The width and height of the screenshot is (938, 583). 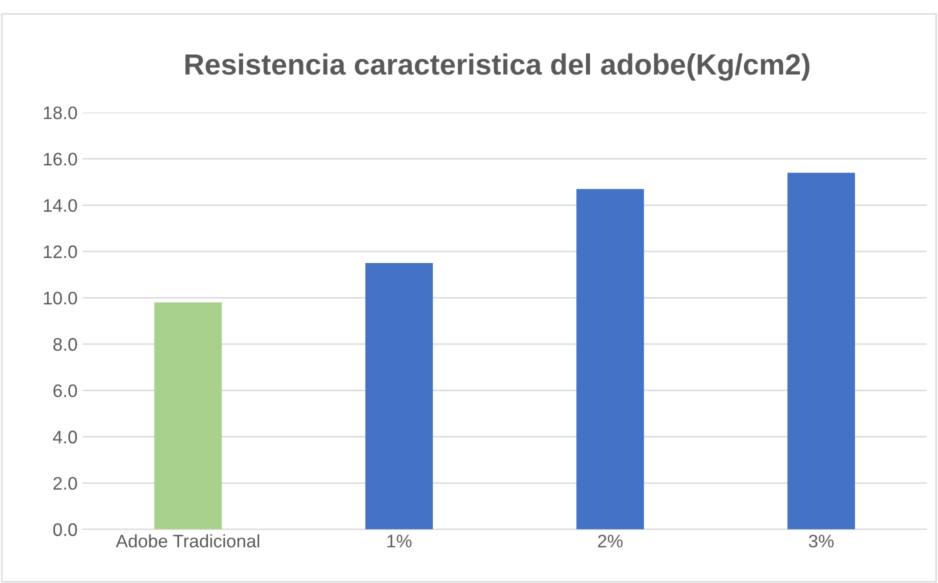 I want to click on x-tick-label: 2%, so click(x=610, y=541).